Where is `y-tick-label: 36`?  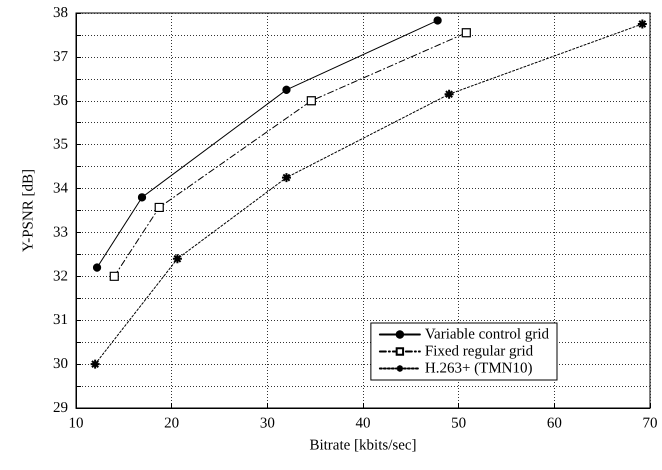 y-tick-label: 36 is located at coordinates (60, 100).